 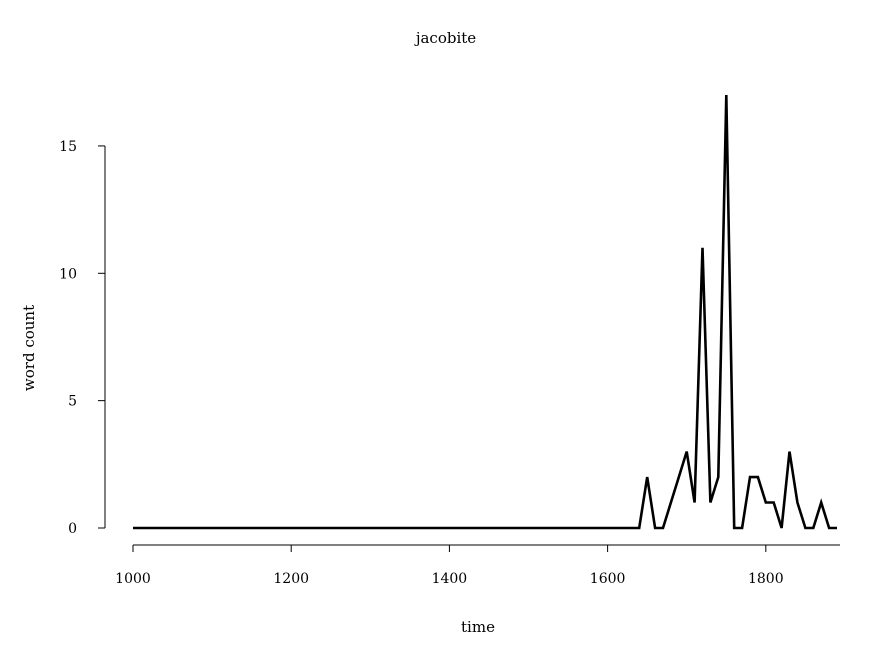 What do you see at coordinates (82, 338) in the screenshot?
I see `y-axis: 0 5 10 15` at bounding box center [82, 338].